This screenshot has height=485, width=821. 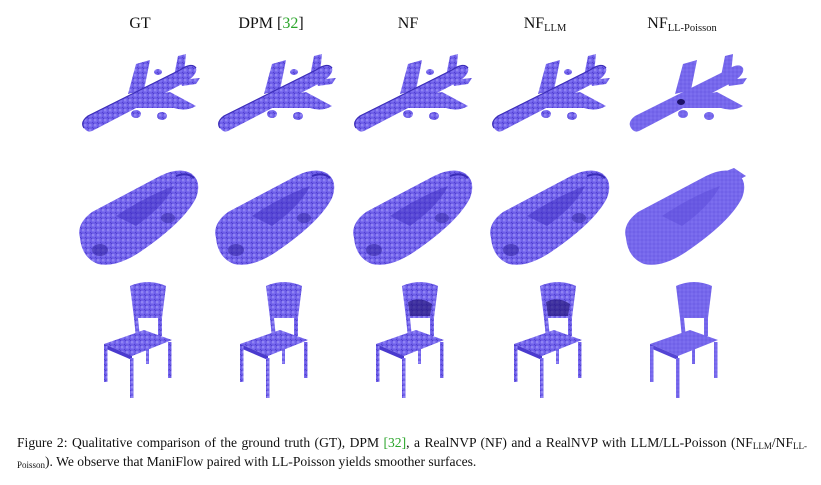 I want to click on car-gt, so click(x=139, y=217).